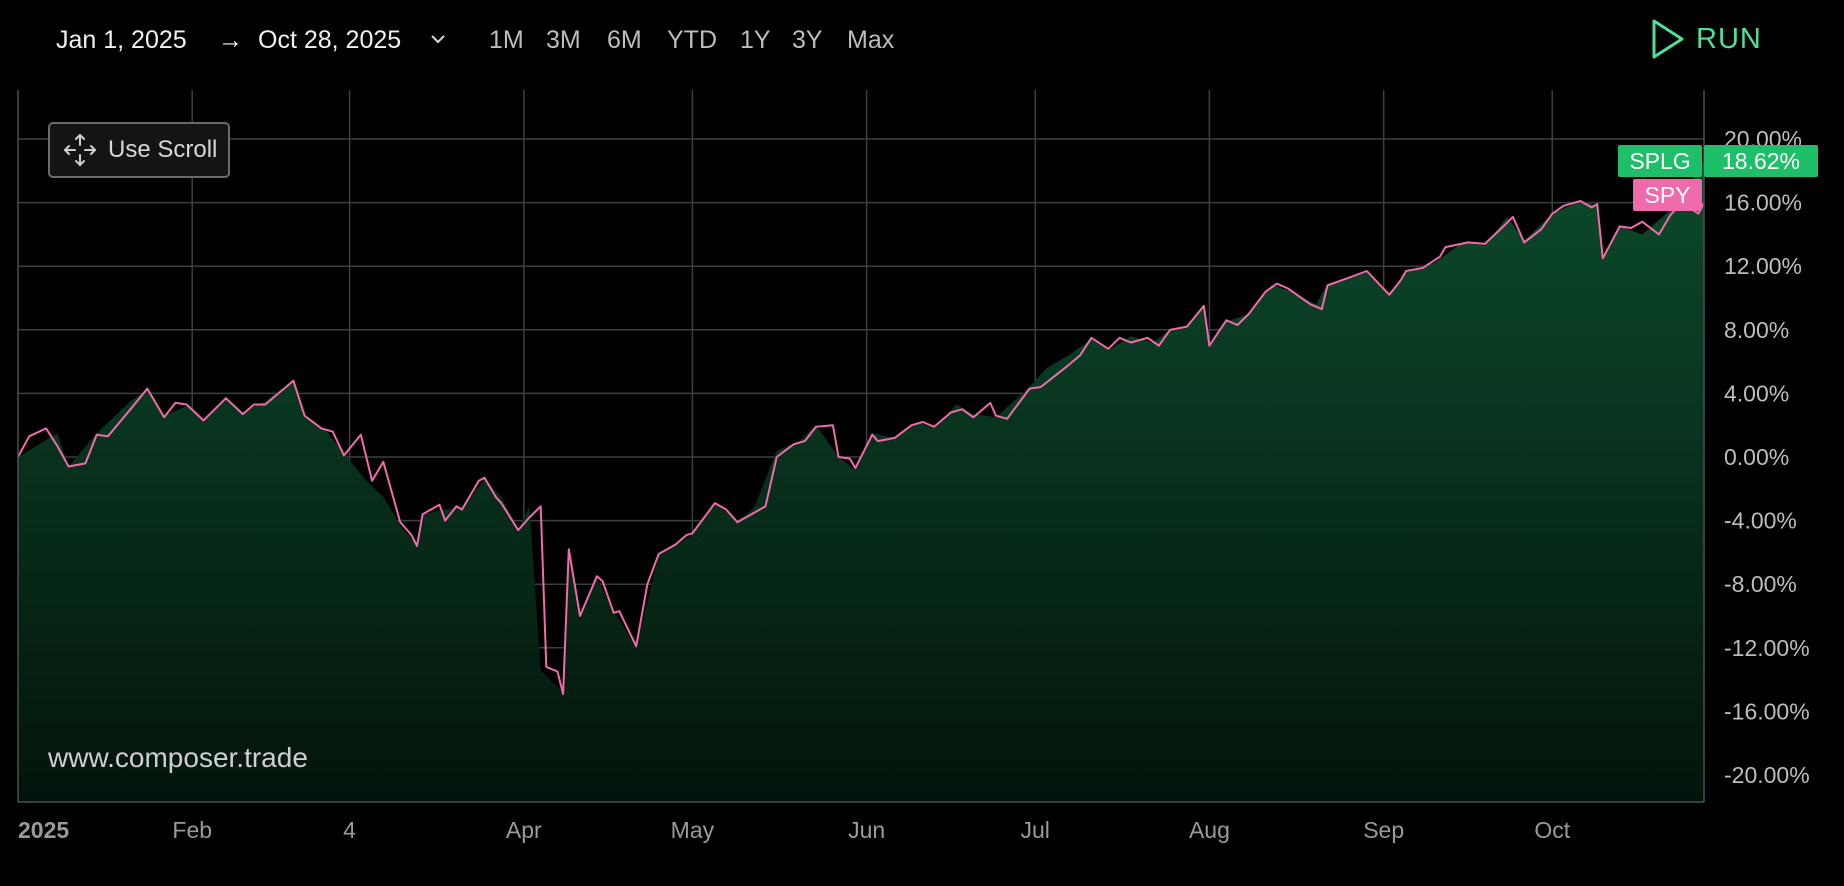 The height and width of the screenshot is (886, 1844). What do you see at coordinates (178, 757) in the screenshot?
I see `watermark: www.composer.trade` at bounding box center [178, 757].